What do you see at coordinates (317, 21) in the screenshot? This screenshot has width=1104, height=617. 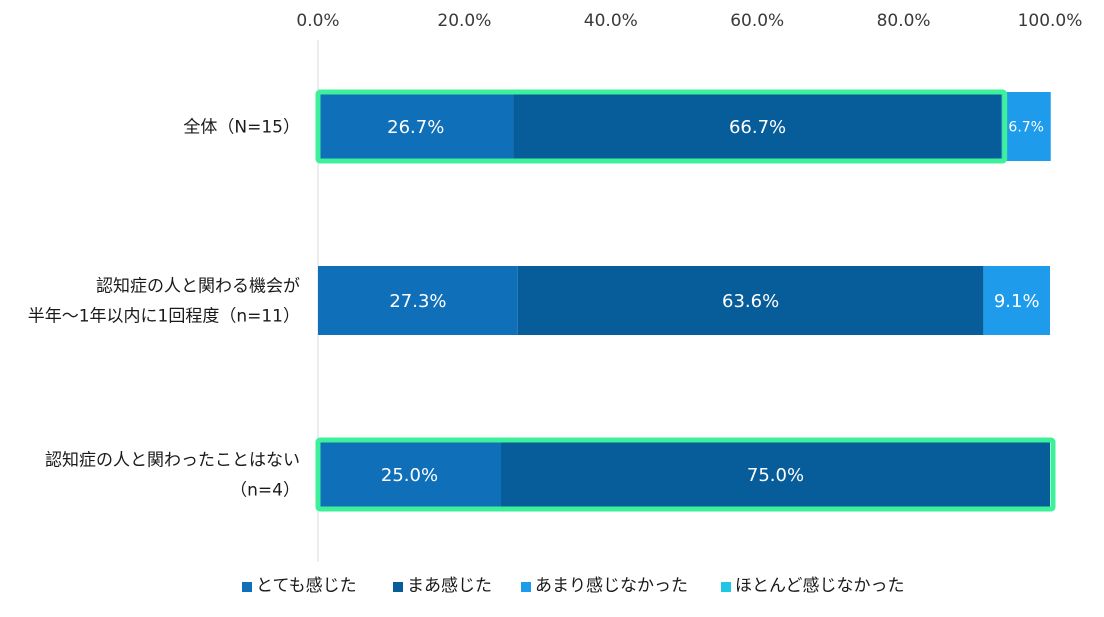 I see `x-tick-label: 0.0%` at bounding box center [317, 21].